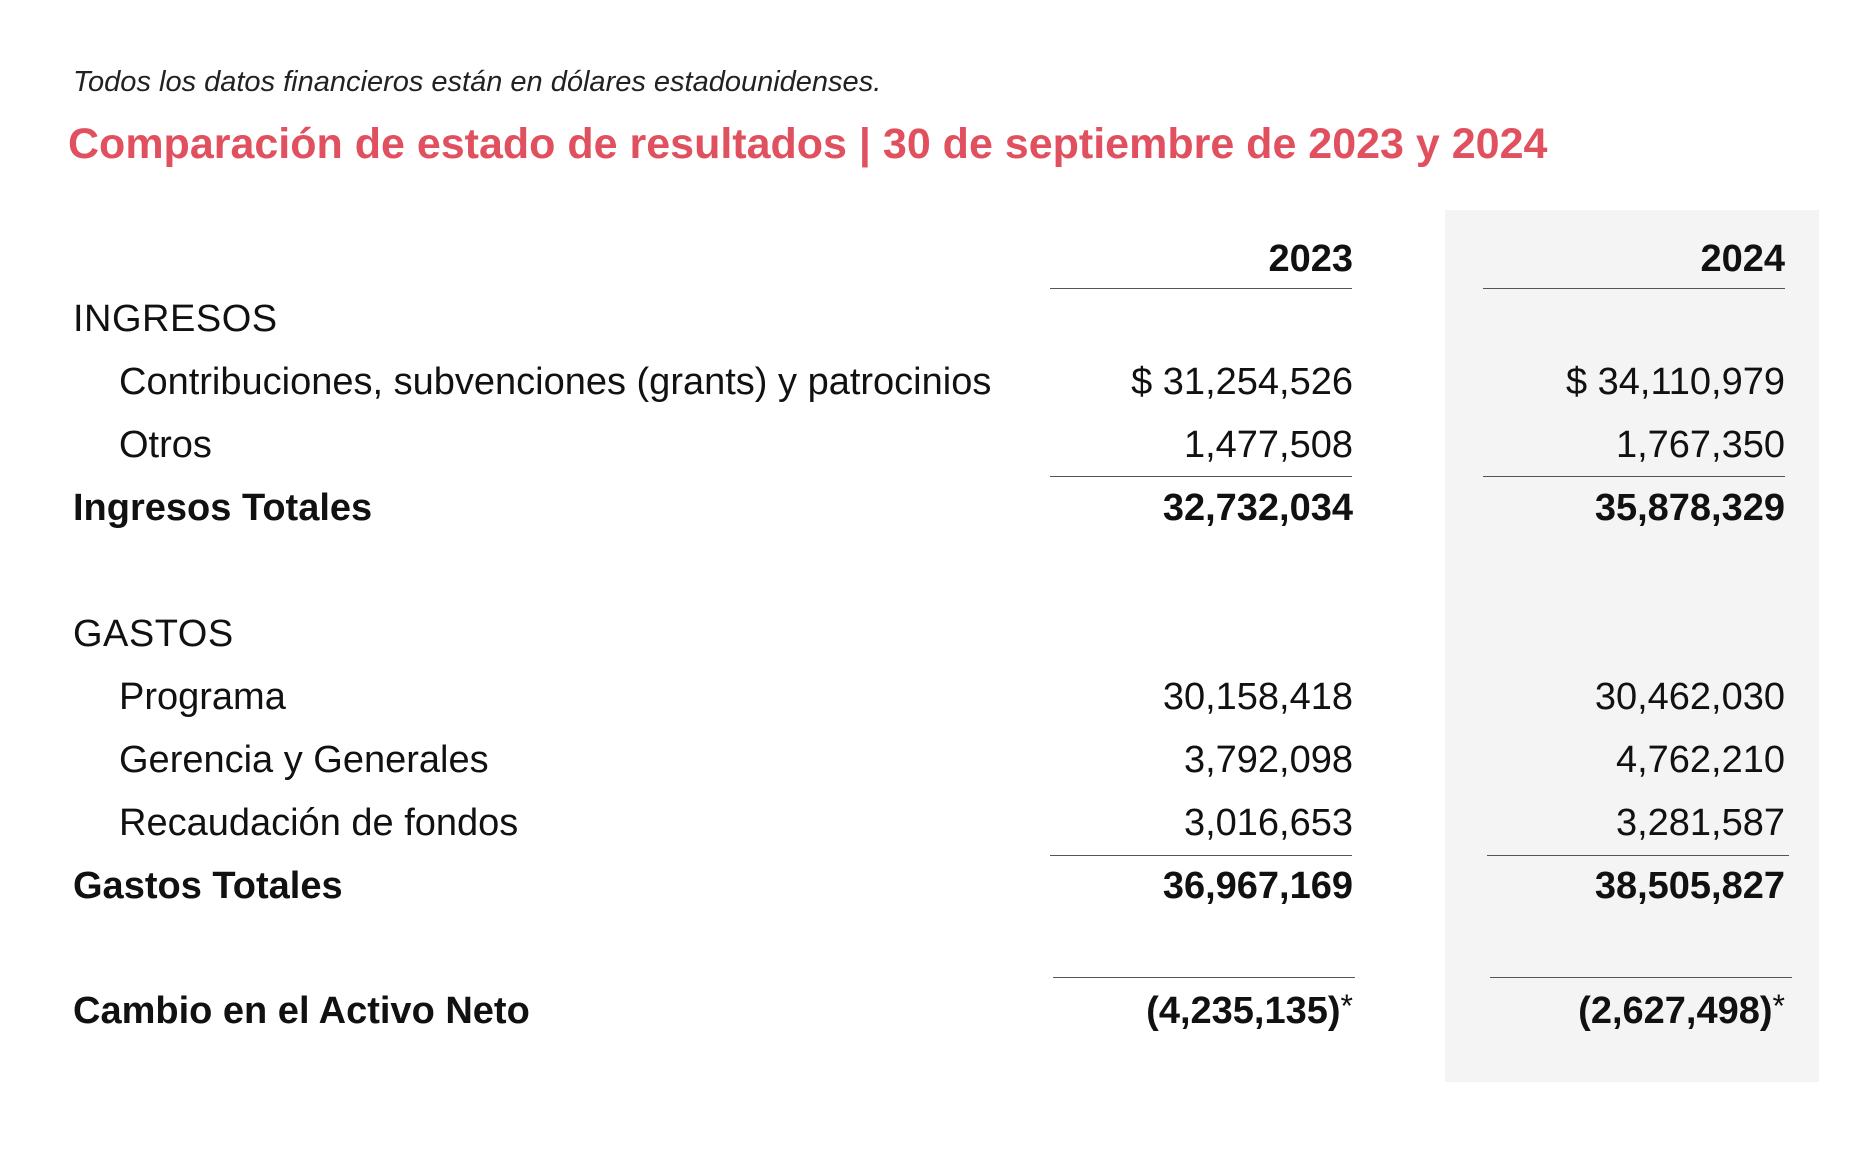 Image resolution: width=1867 pixels, height=1154 pixels. I want to click on column-header-2024: 2024, so click(1742, 259).